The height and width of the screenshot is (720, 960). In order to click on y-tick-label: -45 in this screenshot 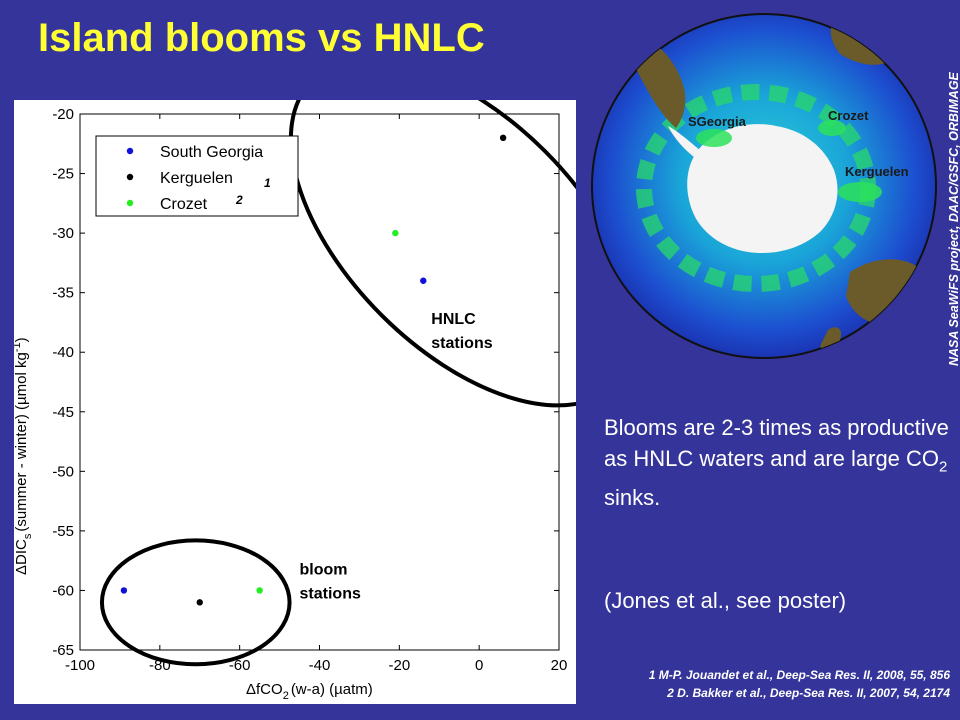, I will do `click(63, 412)`.